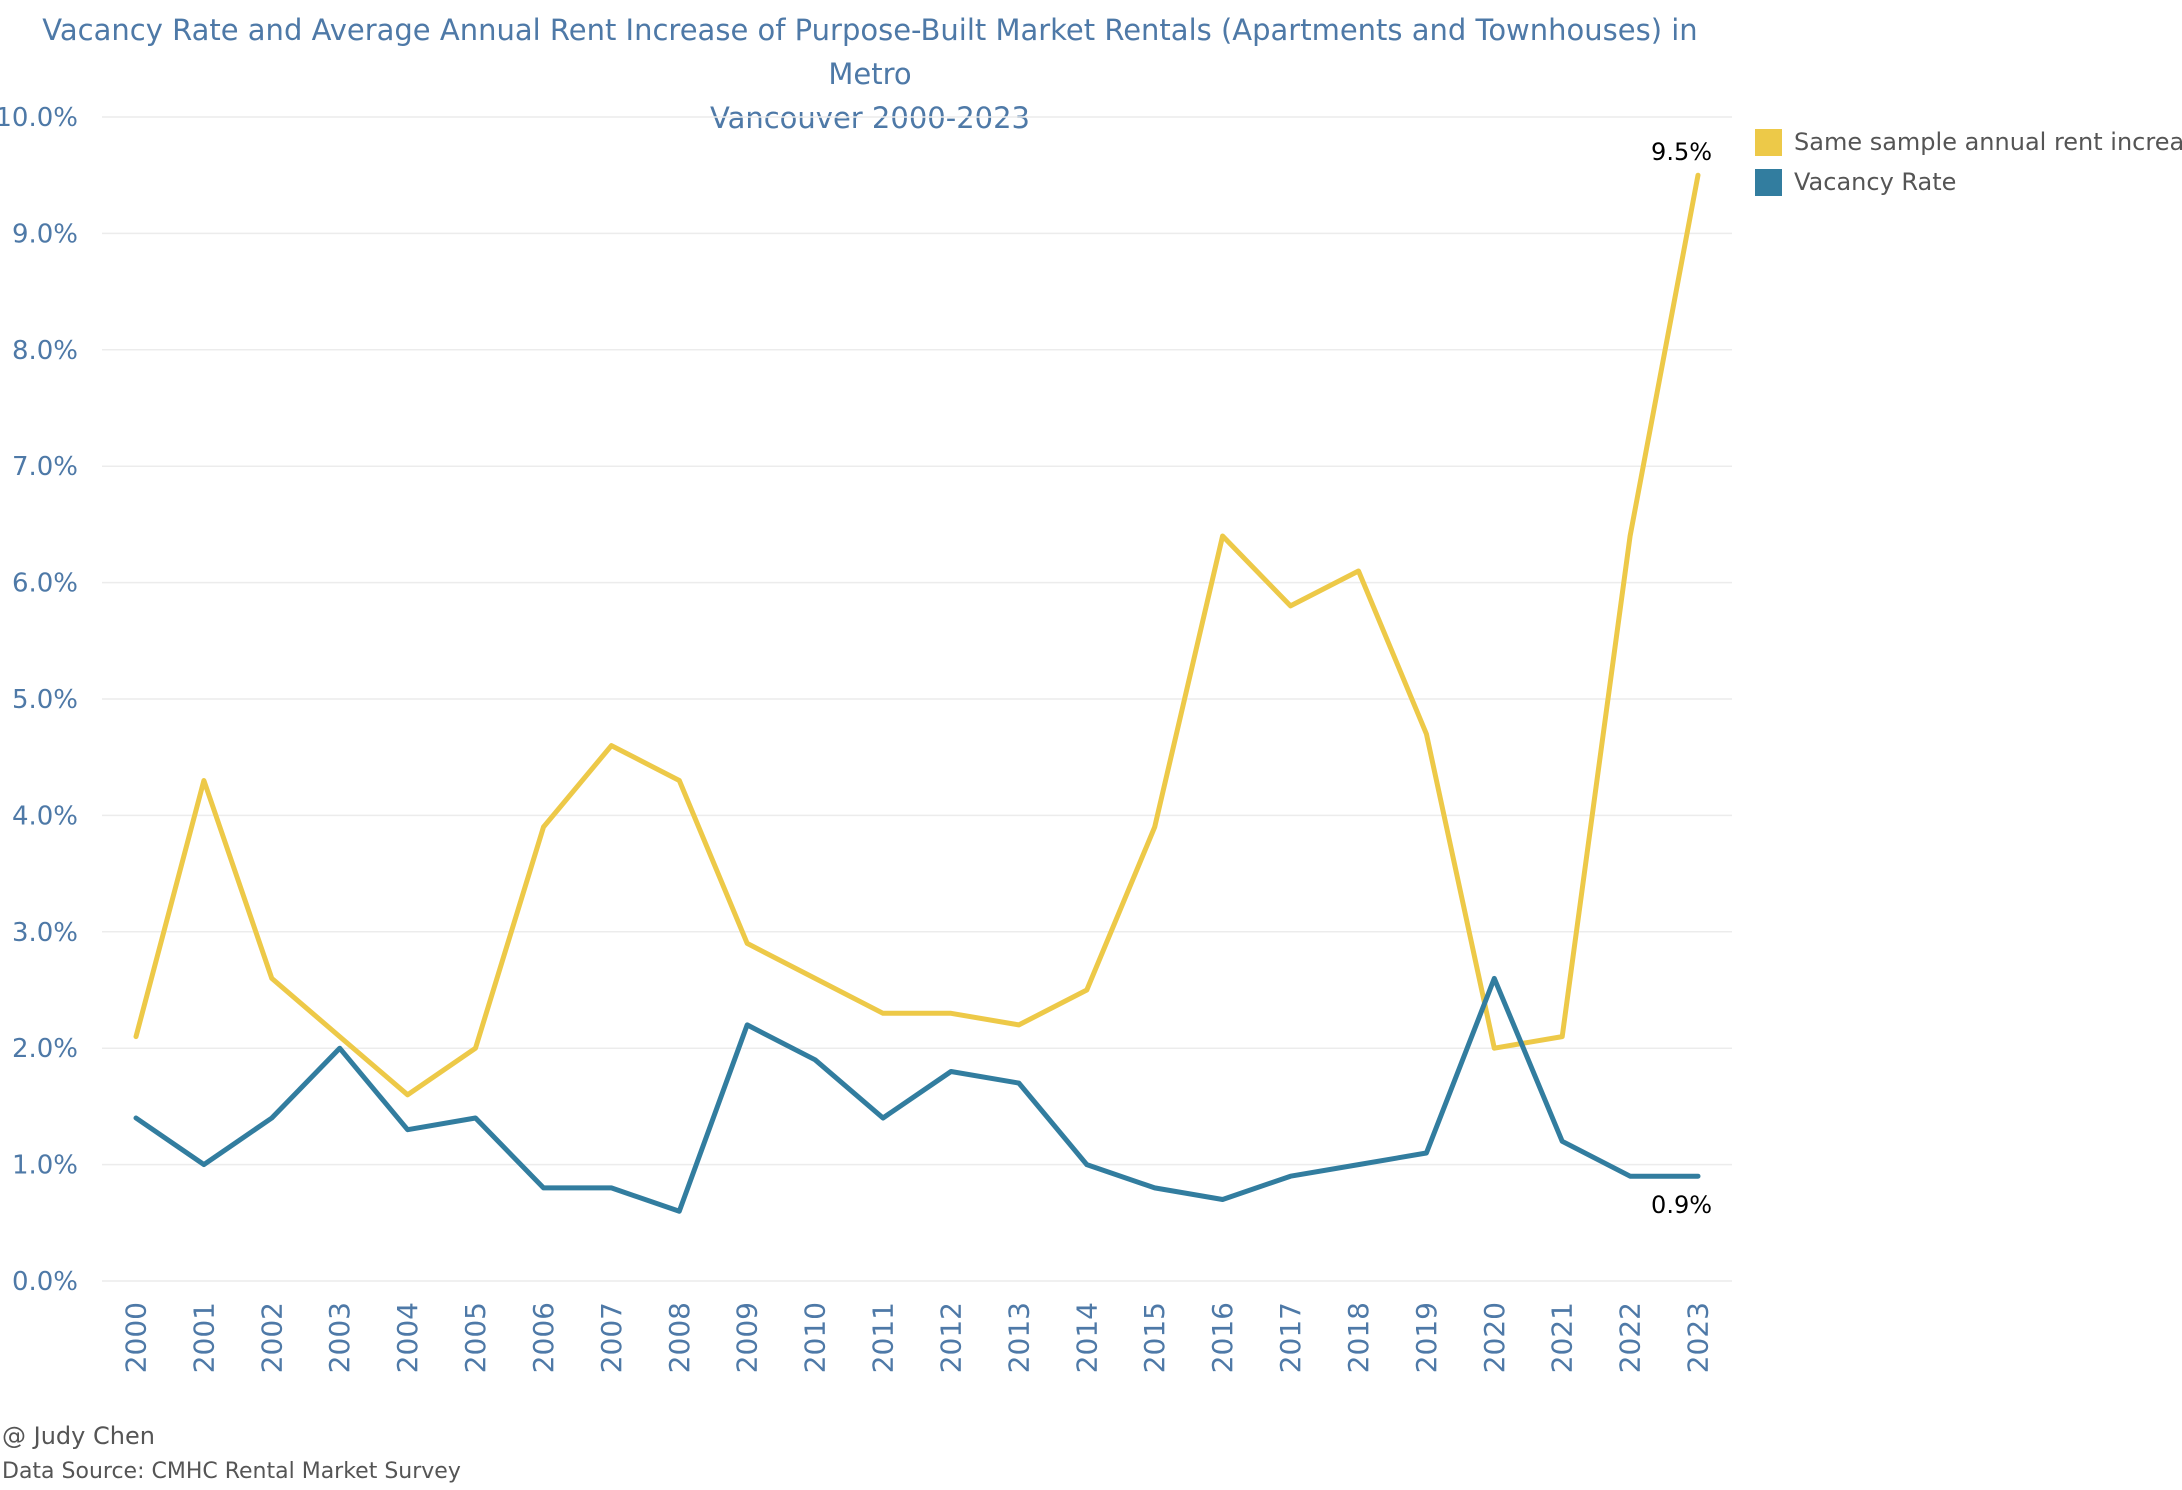 The height and width of the screenshot is (1490, 2182). I want to click on end-labels: 9.5% 0.9%, so click(1681, 678).